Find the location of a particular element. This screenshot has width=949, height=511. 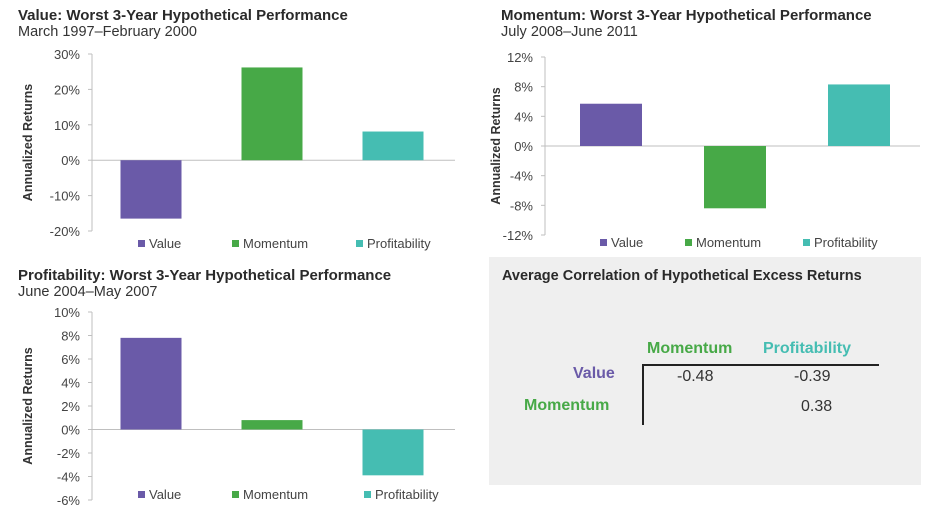

col-header-profitability: Profitability is located at coordinates (807, 348).